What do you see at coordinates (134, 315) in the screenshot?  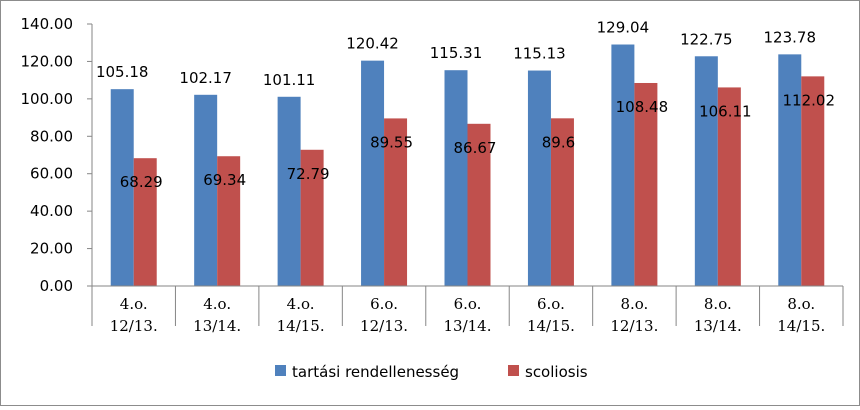 I see `category-label: 4.o. 12/13.` at bounding box center [134, 315].